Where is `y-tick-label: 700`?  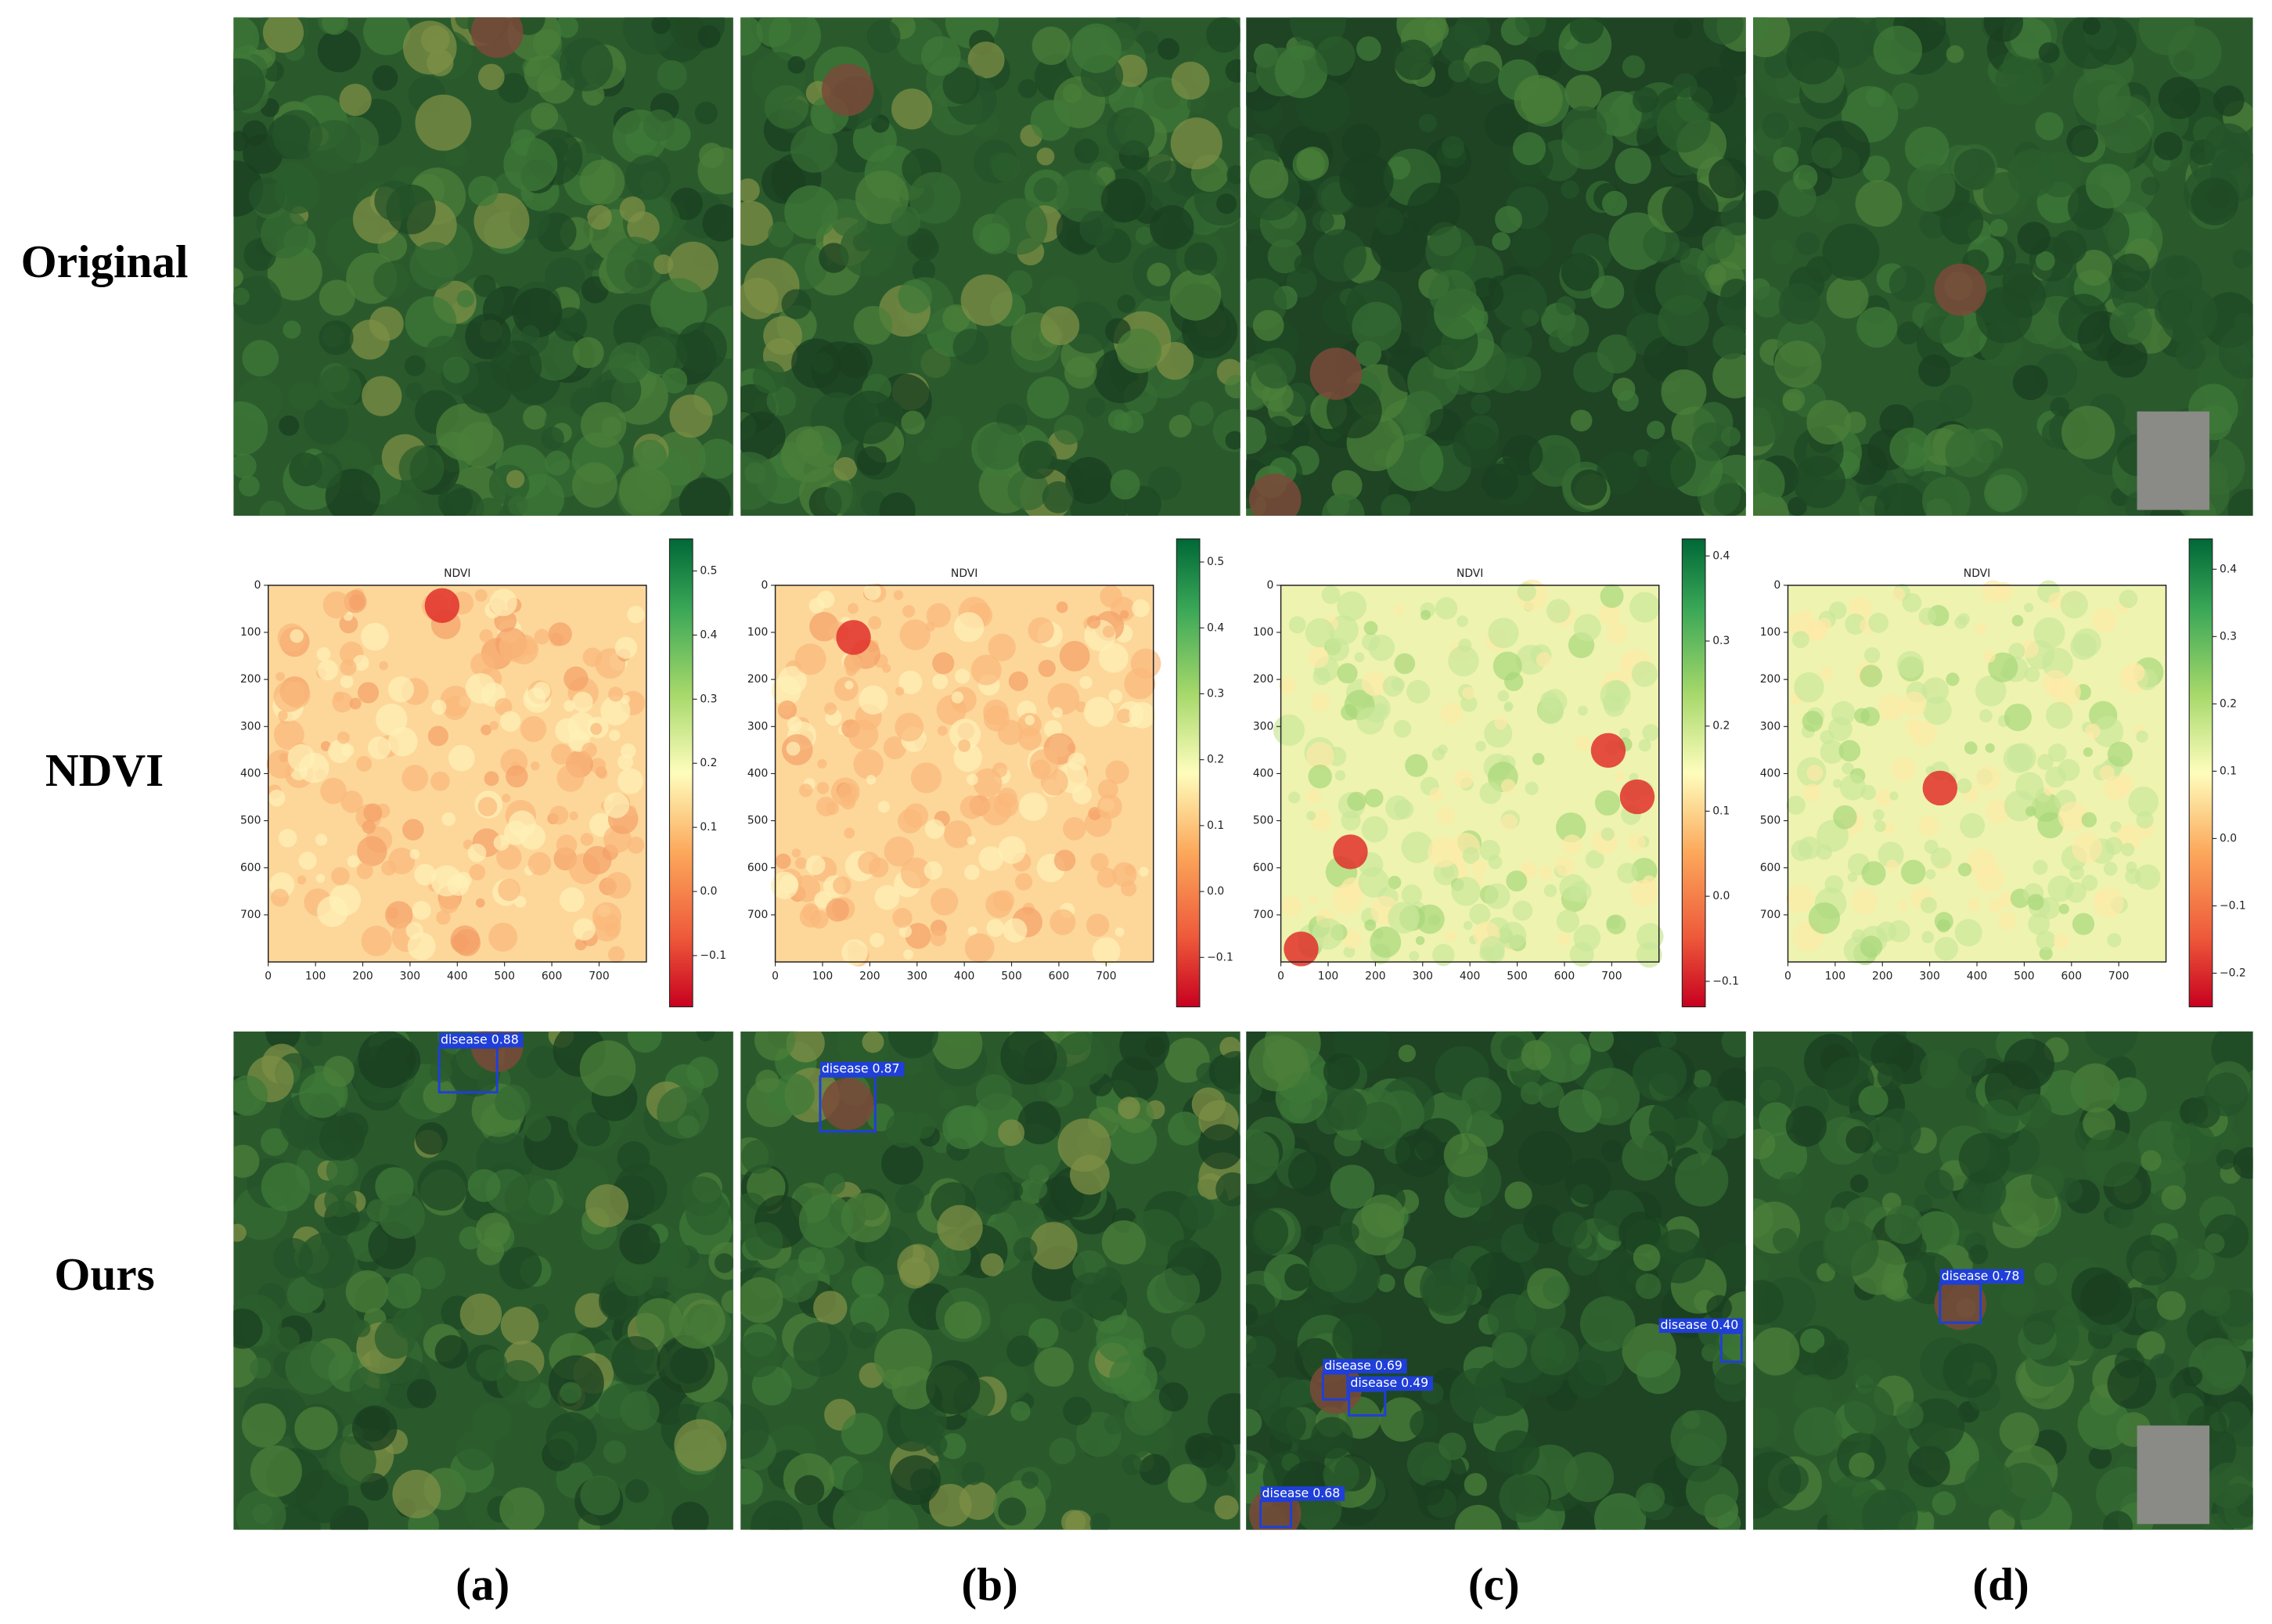 y-tick-label: 700 is located at coordinates (250, 915).